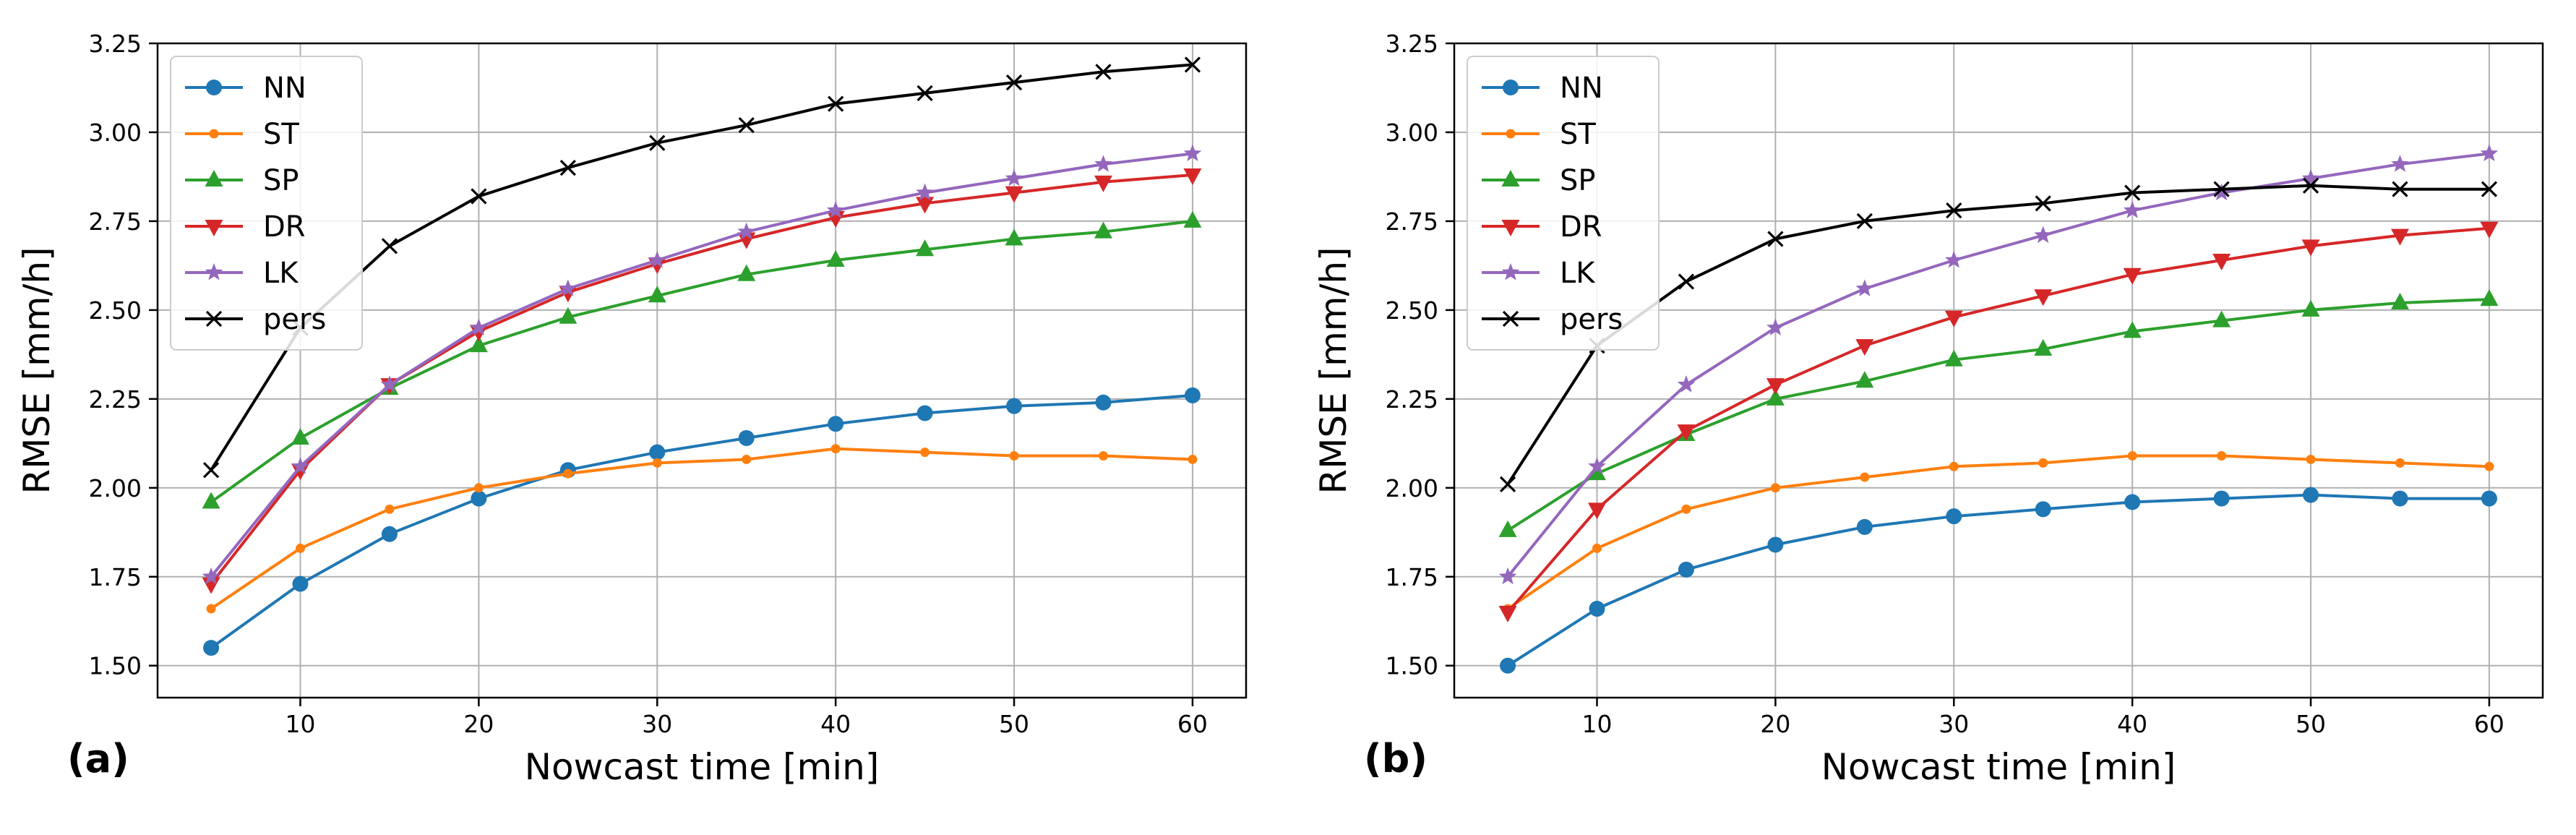 Image resolution: width=2576 pixels, height=835 pixels. I want to click on data-point-ST-2-shape, so click(1686, 509).